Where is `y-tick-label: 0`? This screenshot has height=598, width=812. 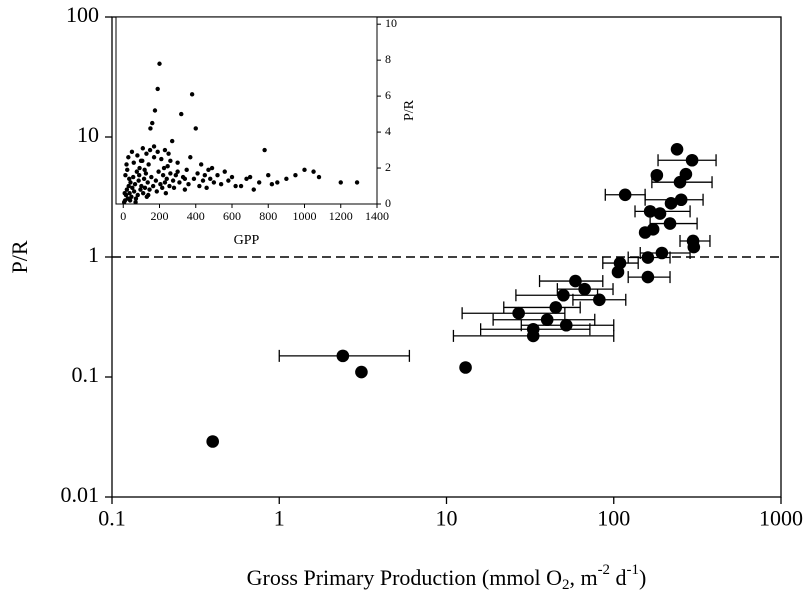 y-tick-label: 0 is located at coordinates (388, 203).